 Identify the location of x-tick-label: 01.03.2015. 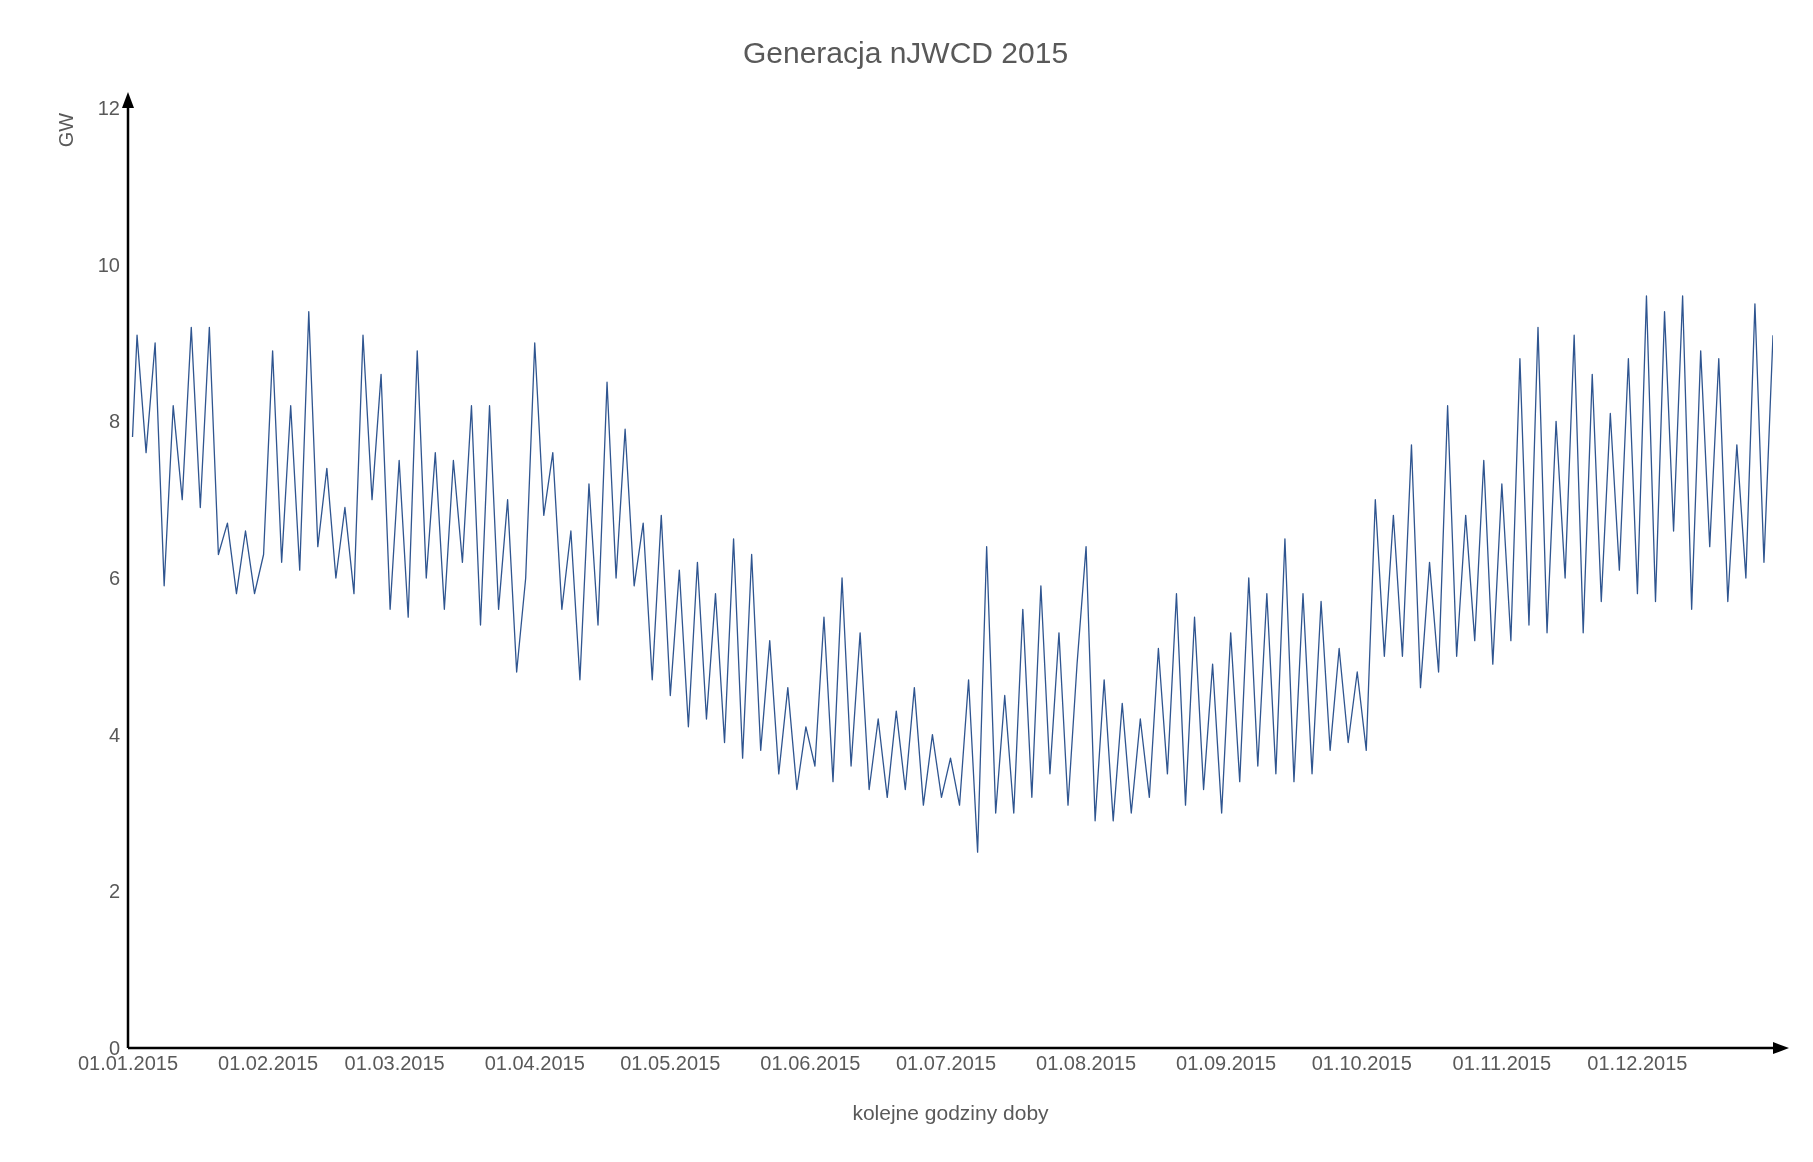
(394, 1063).